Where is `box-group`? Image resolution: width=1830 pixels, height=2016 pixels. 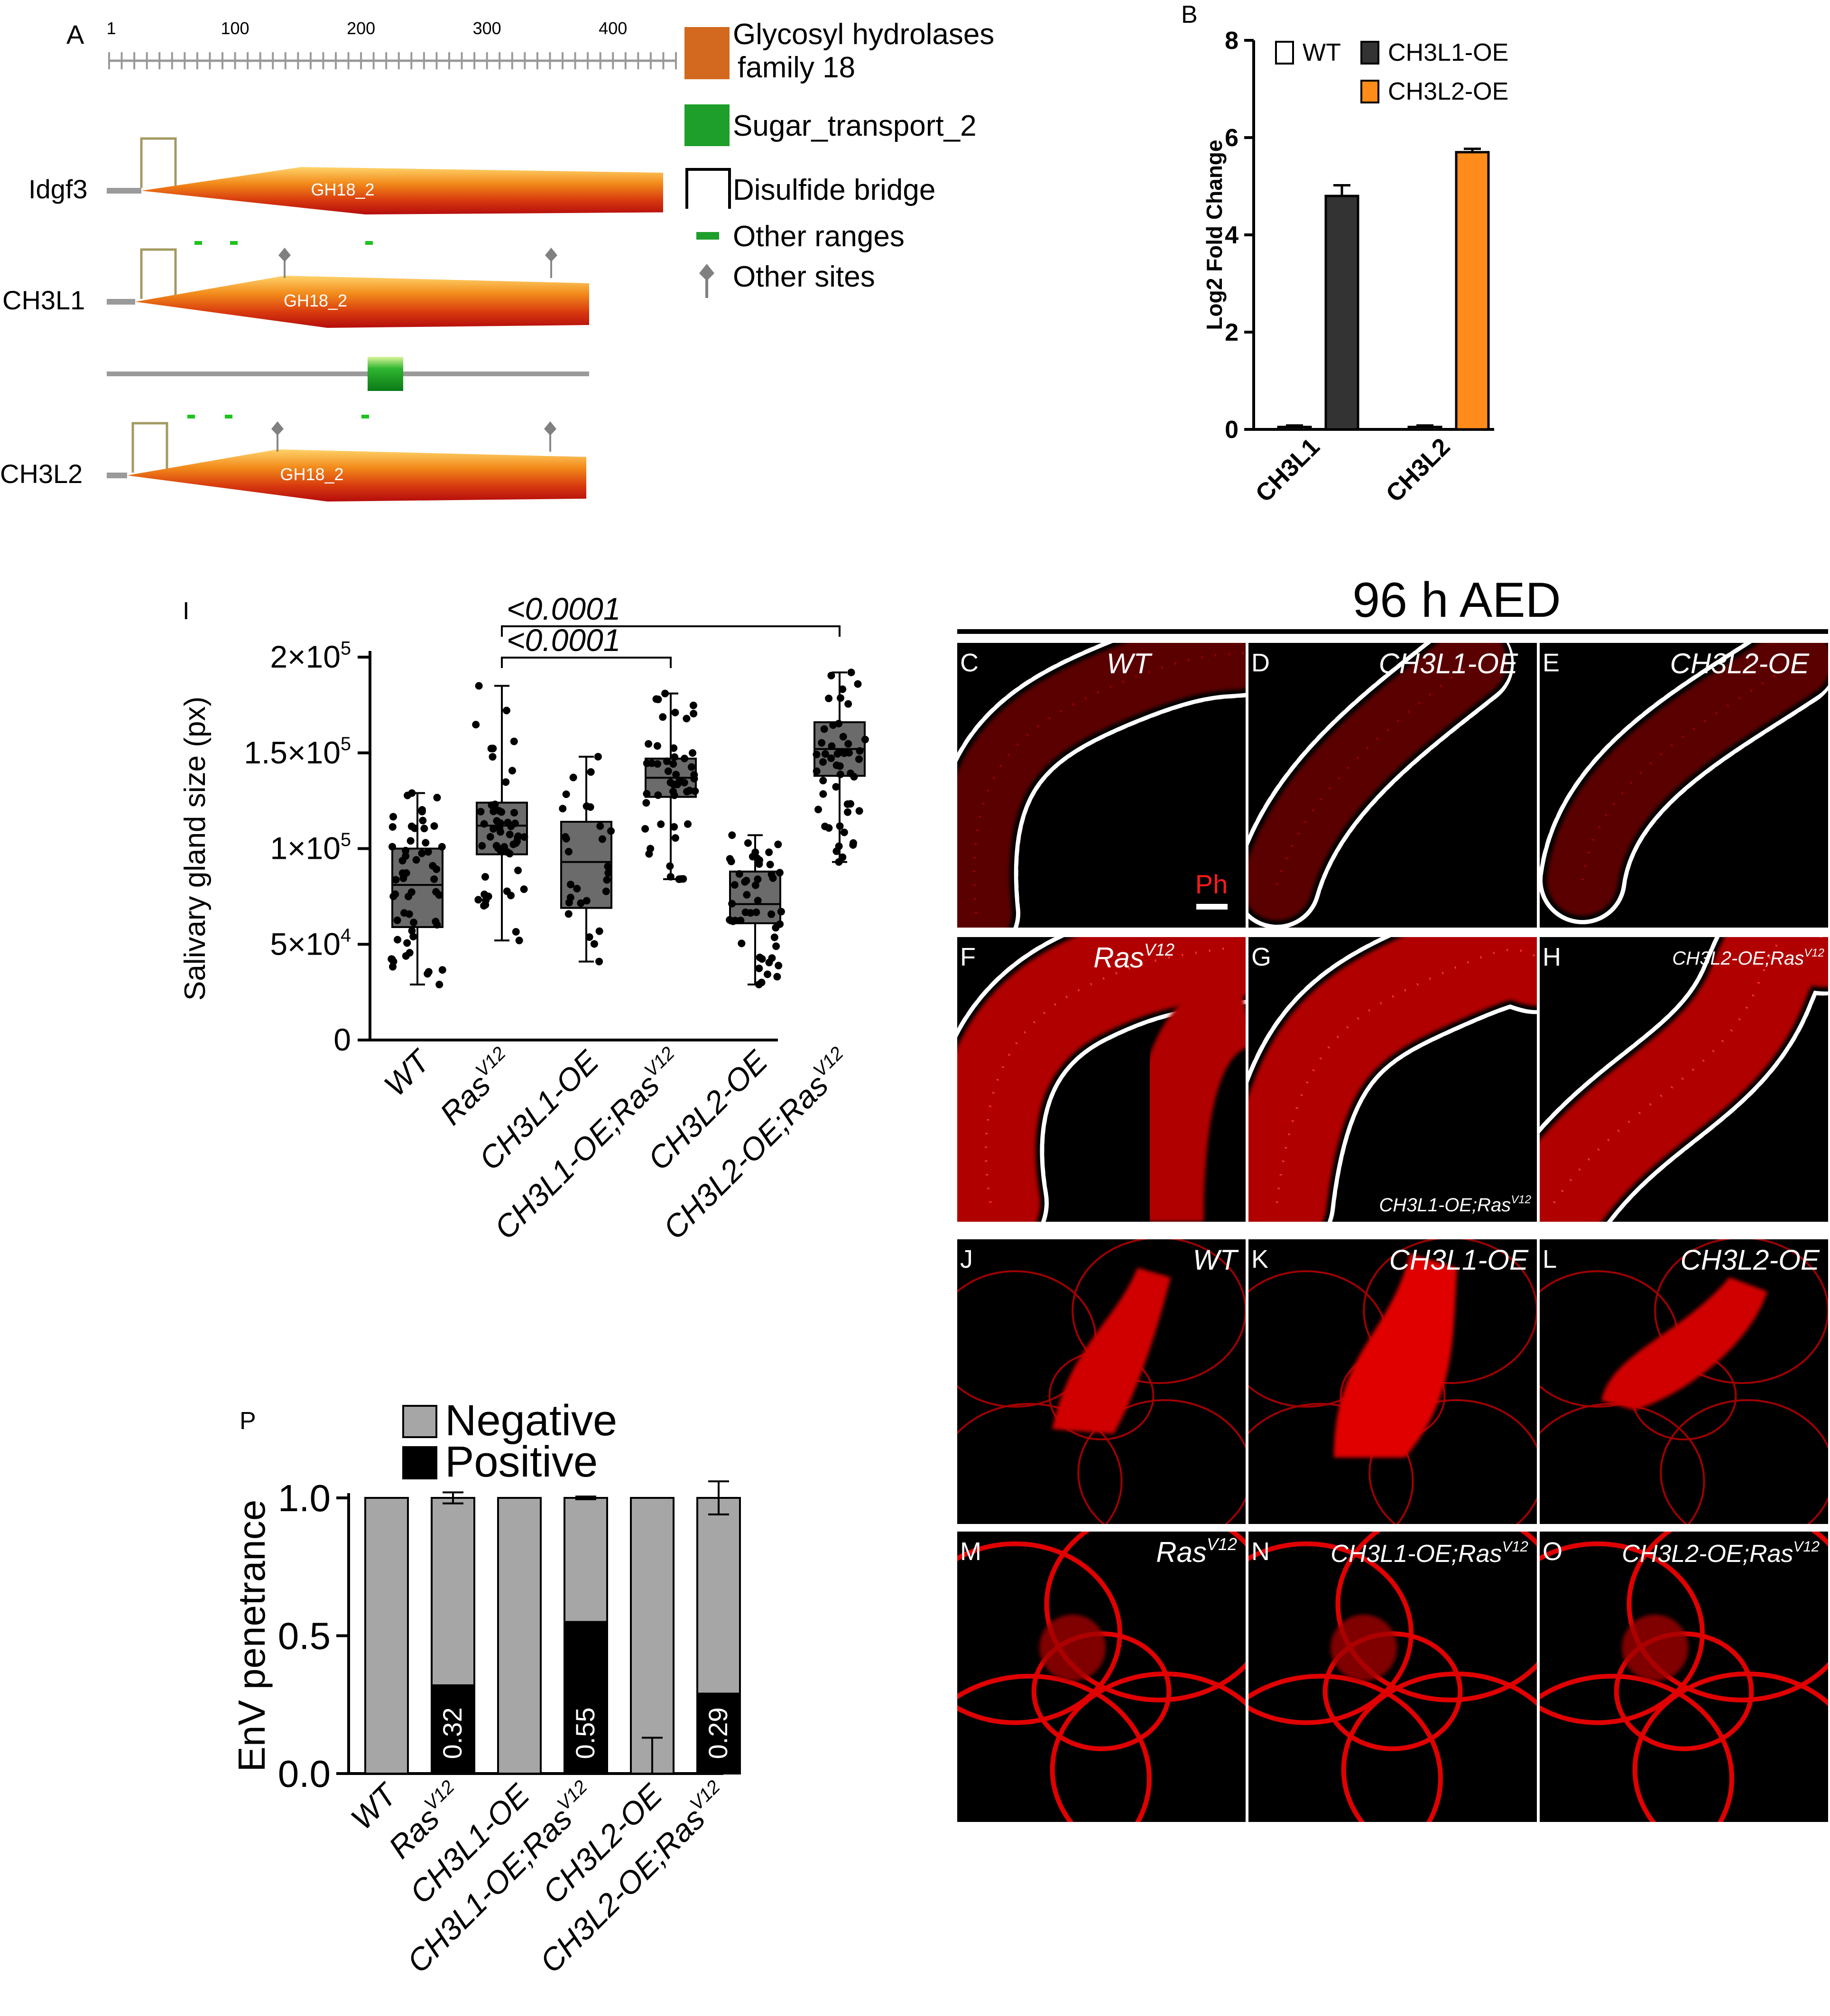 box-group is located at coordinates (670, 786).